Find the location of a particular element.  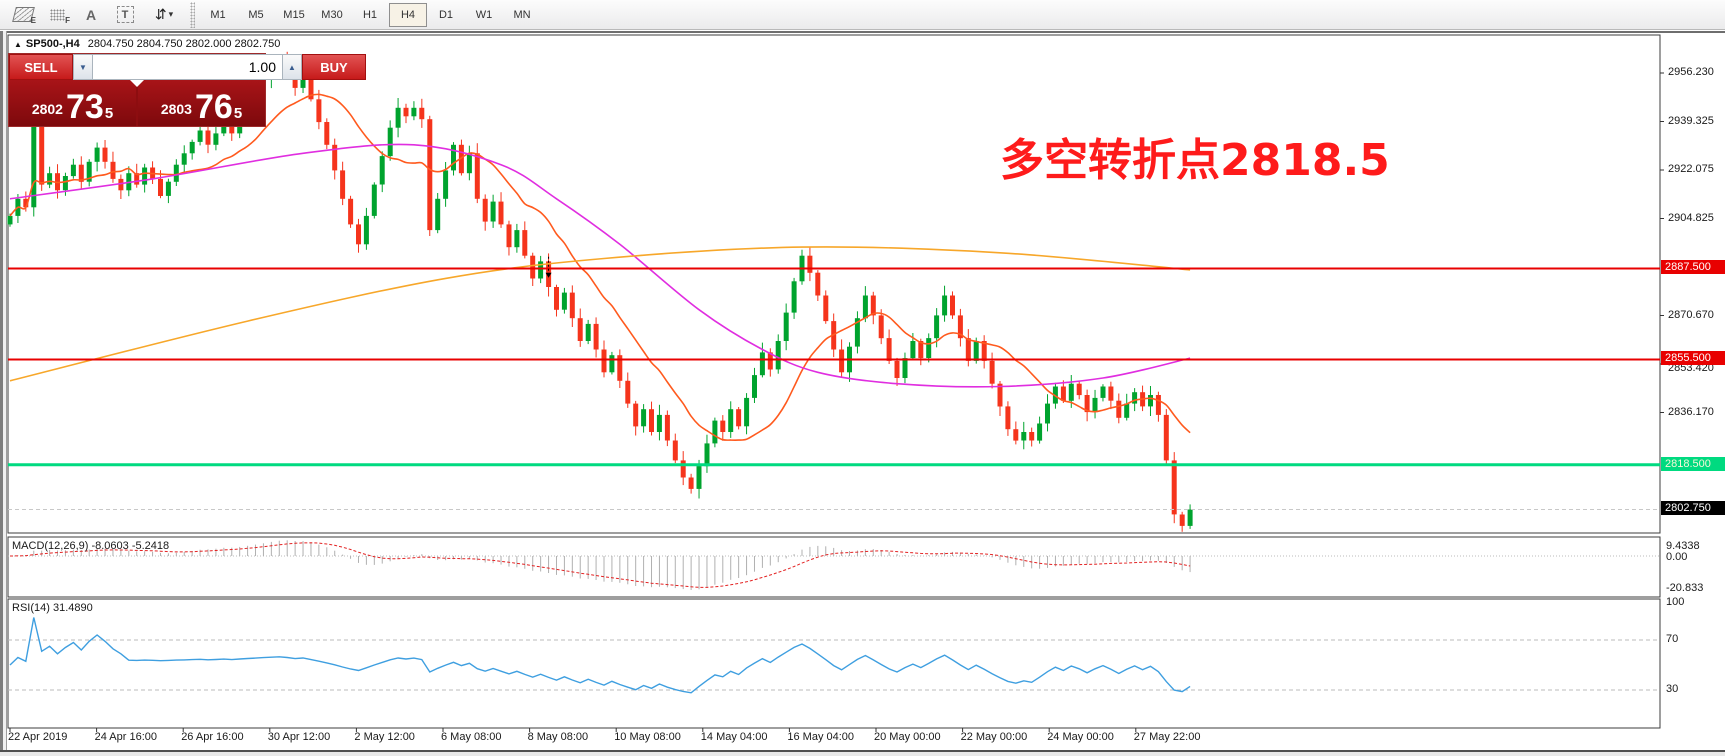

price-line-label: 2887.500 is located at coordinates (1693, 267).